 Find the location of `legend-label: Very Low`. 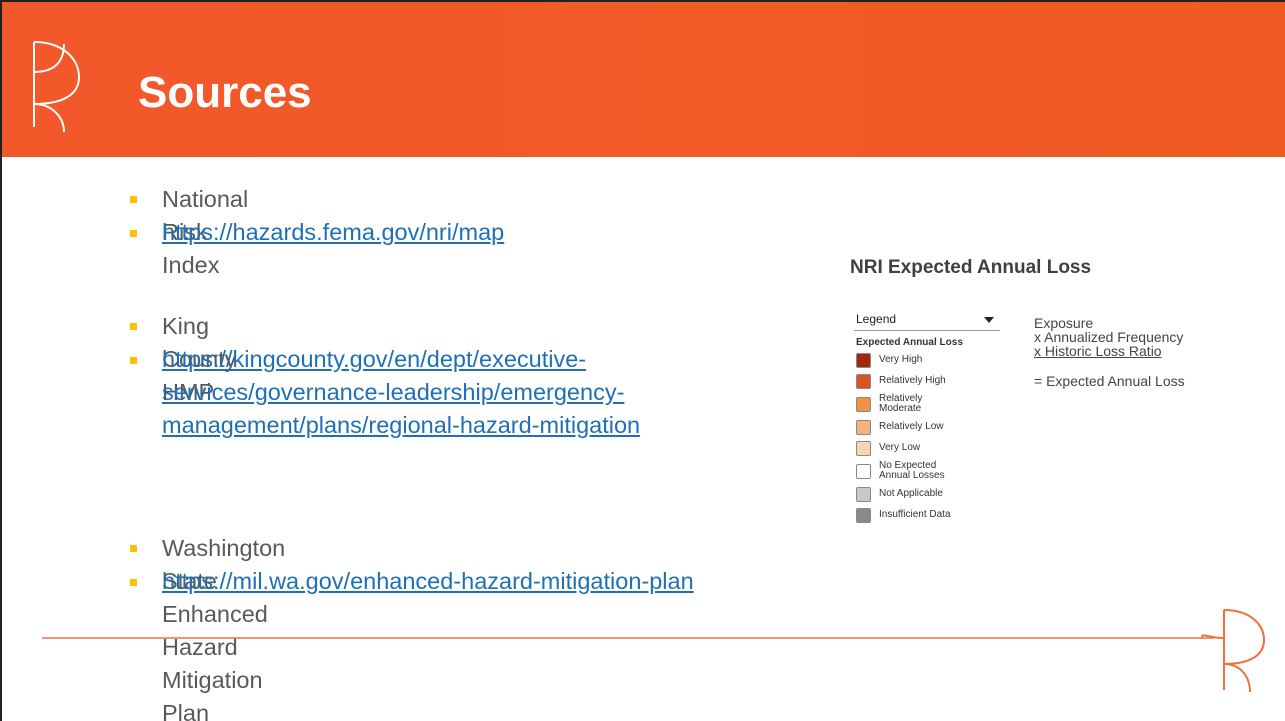

legend-label: Very Low is located at coordinates (900, 447).